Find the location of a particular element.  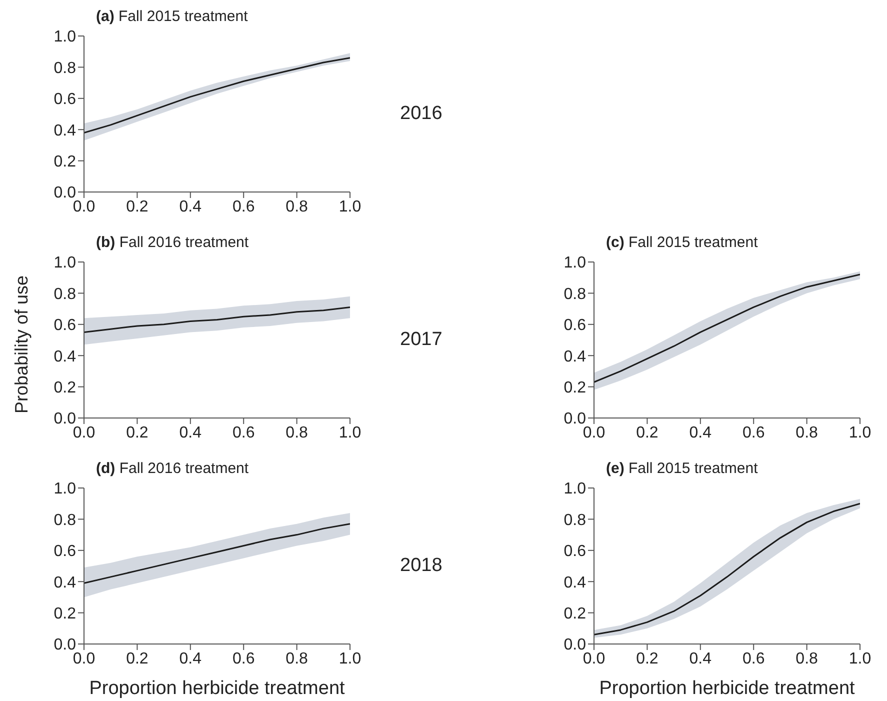

chart-title: (d) Fall 2016 treatment is located at coordinates (172, 468).